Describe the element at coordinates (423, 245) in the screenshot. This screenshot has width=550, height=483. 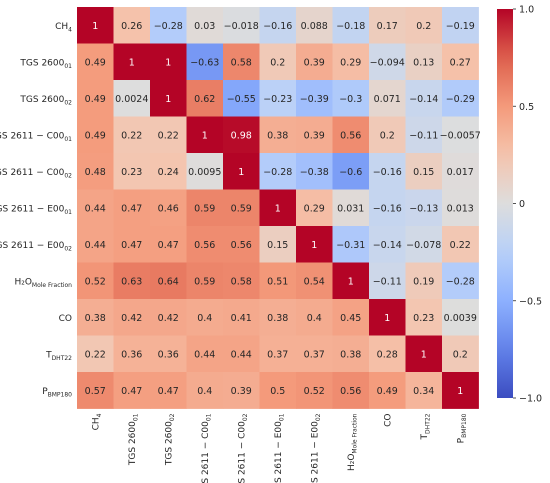
I see `cell-value-label: −0.078` at that location.